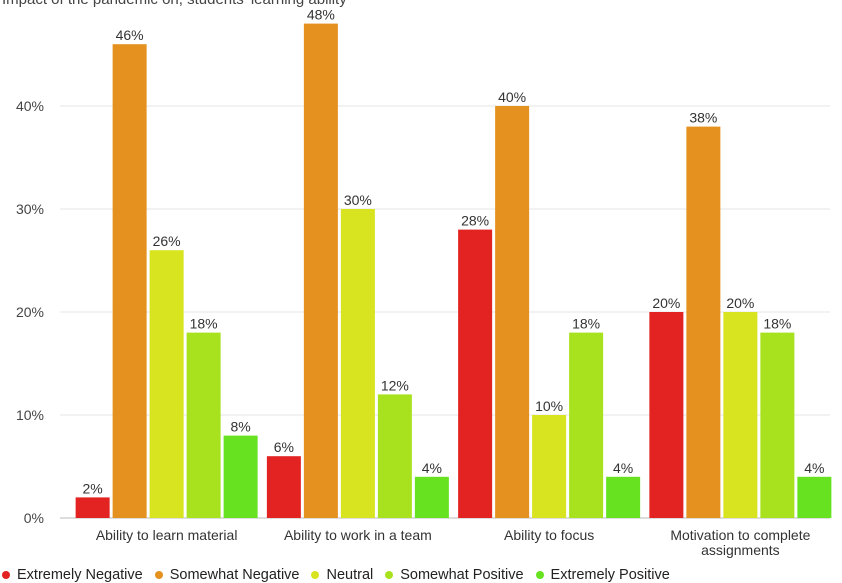  What do you see at coordinates (358, 200) in the screenshot?
I see `data-label: 30%` at bounding box center [358, 200].